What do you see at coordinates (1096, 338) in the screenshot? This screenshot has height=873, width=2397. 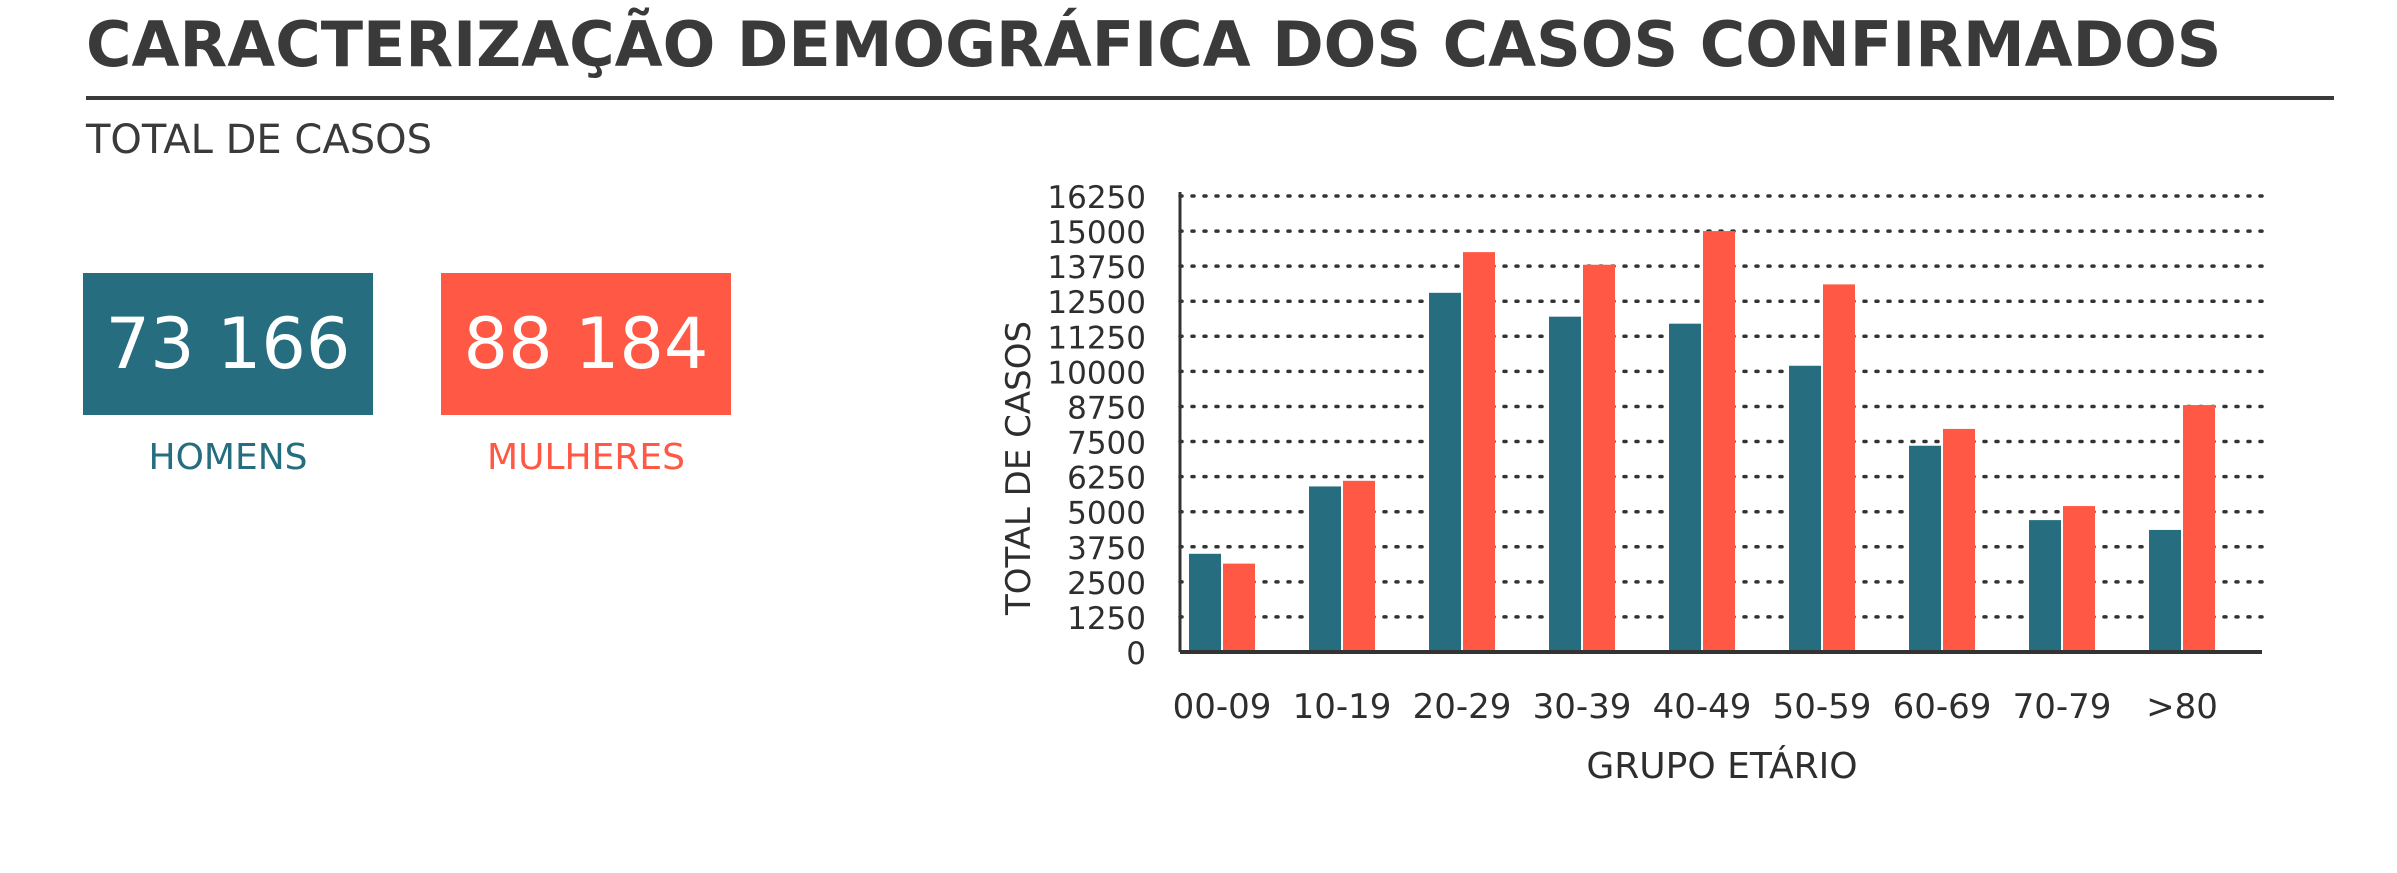 I see `y-tick-label: 11250` at bounding box center [1096, 338].